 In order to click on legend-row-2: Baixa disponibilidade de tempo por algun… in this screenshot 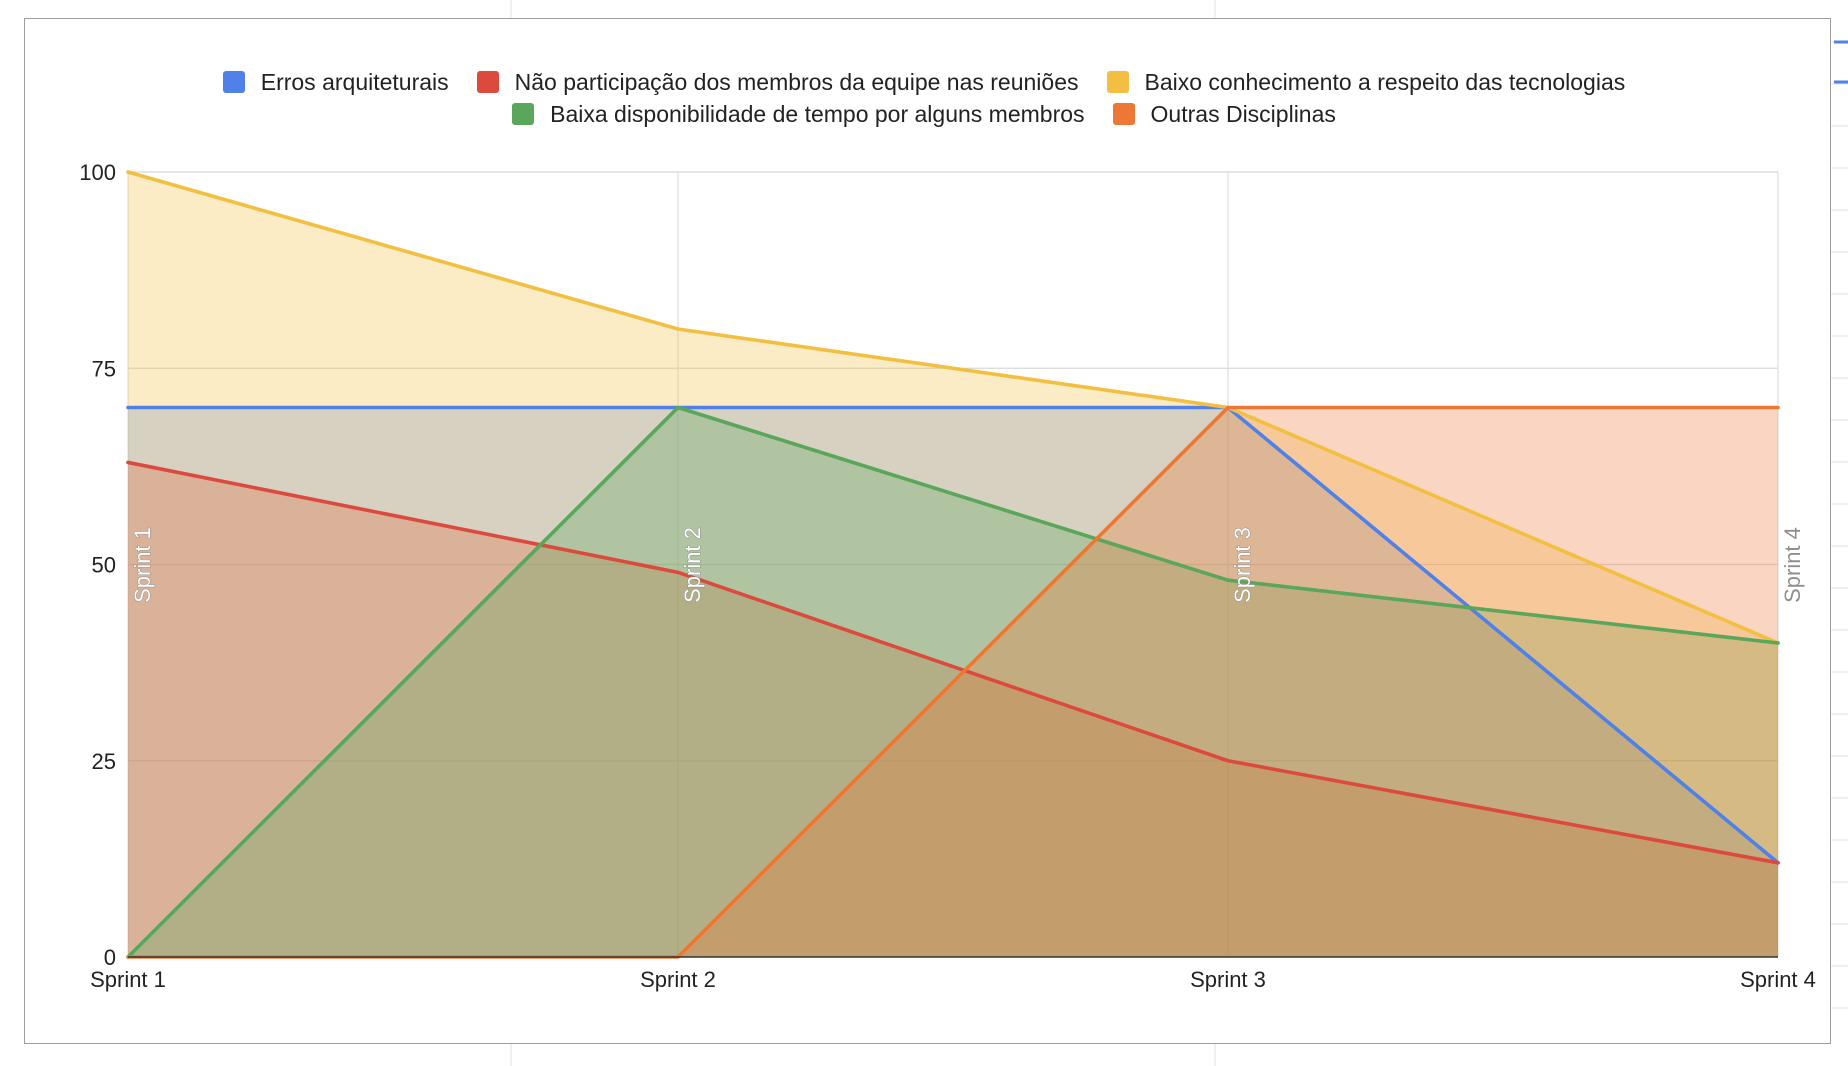, I will do `click(924, 114)`.